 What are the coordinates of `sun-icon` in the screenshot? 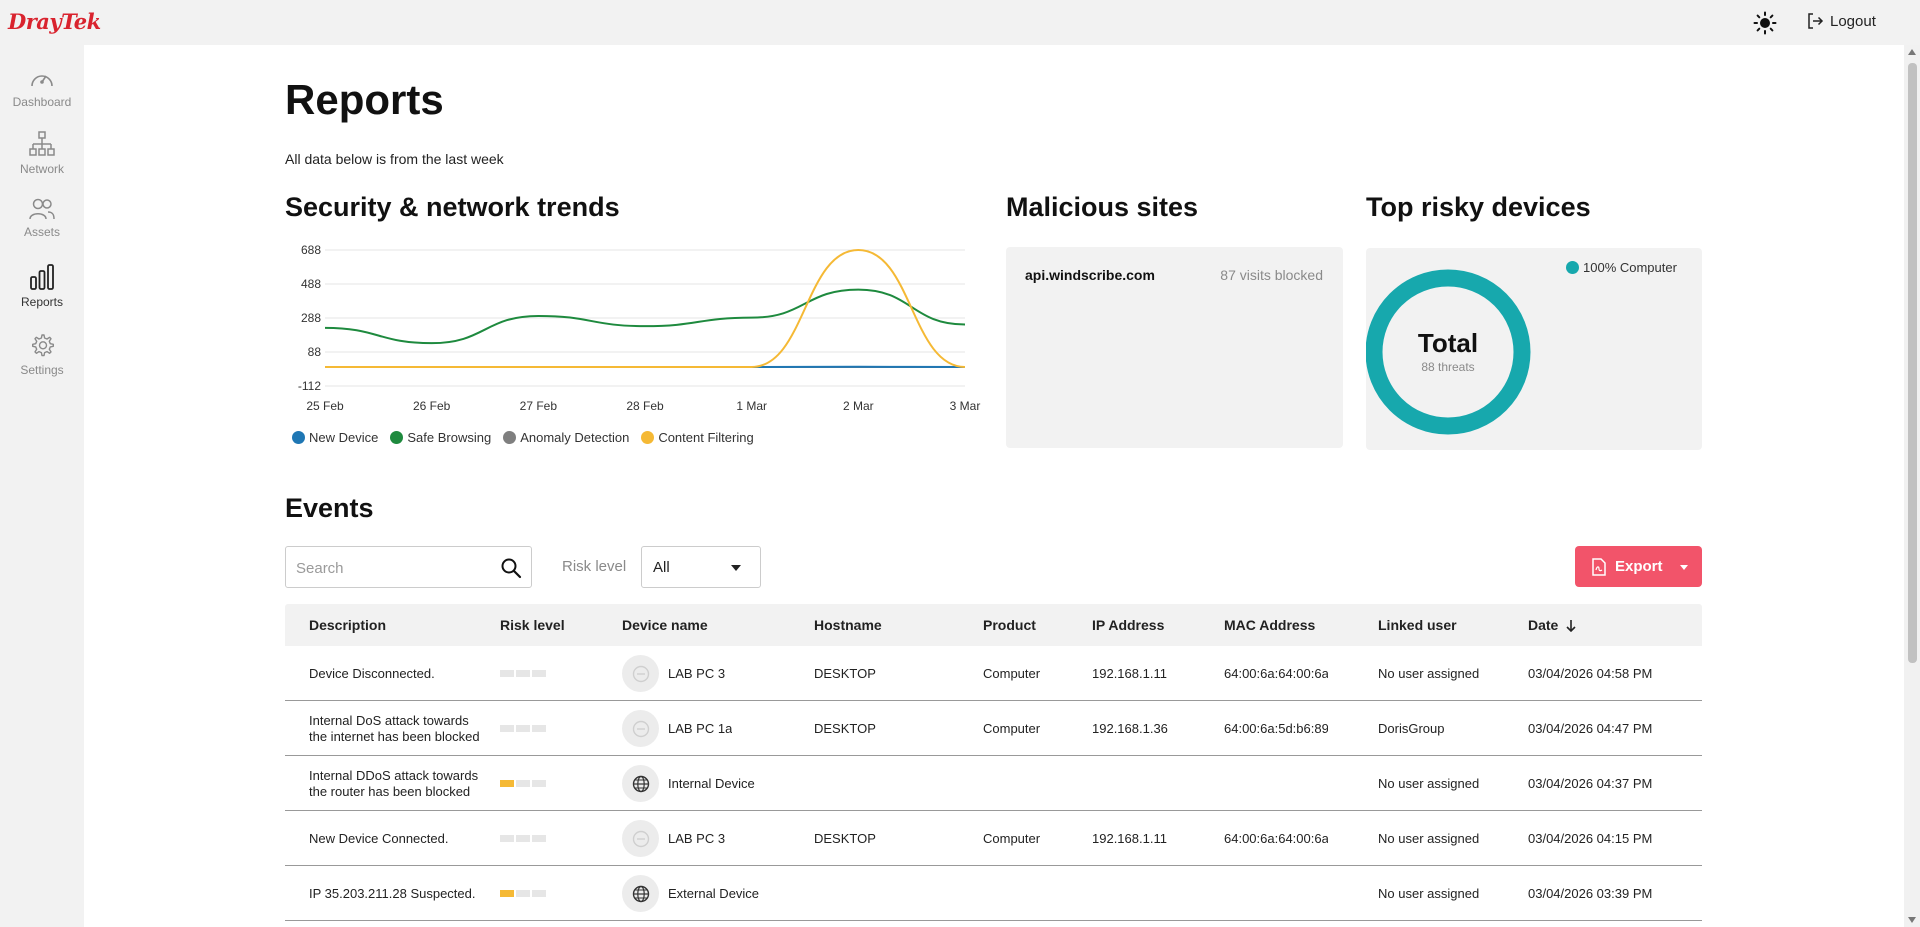 It's located at (1765, 23).